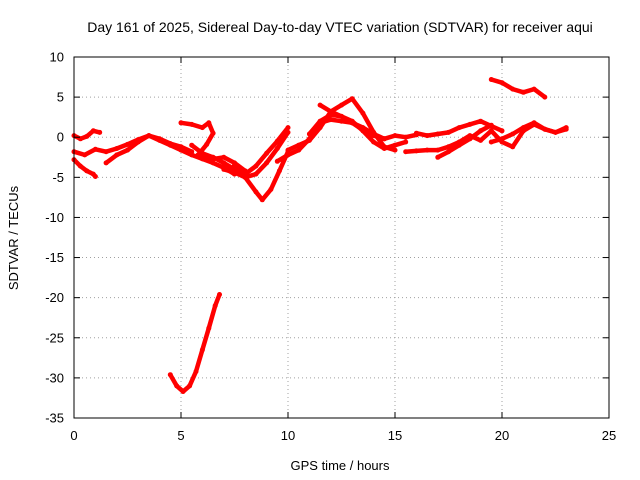 Image resolution: width=640 pixels, height=480 pixels. What do you see at coordinates (340, 465) in the screenshot?
I see `x-axis-label: GPS time / hours` at bounding box center [340, 465].